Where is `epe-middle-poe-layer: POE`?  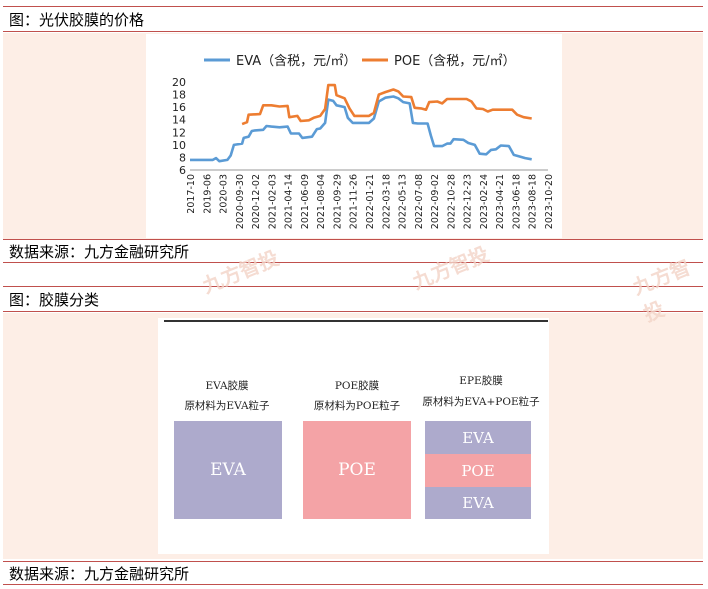
epe-middle-poe-layer: POE is located at coordinates (478, 470).